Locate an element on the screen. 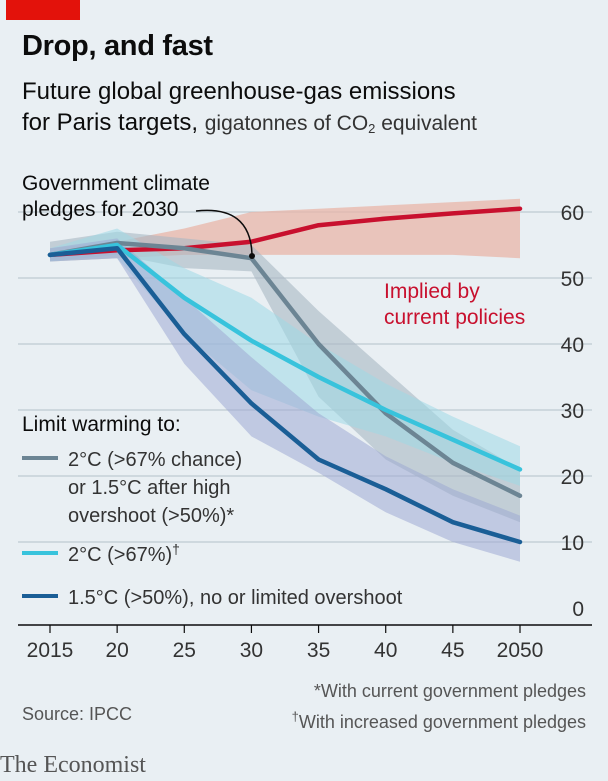 Image resolution: width=608 pixels, height=781 pixels. legend-cyan-text: 2°C (>67%) is located at coordinates (120, 555).